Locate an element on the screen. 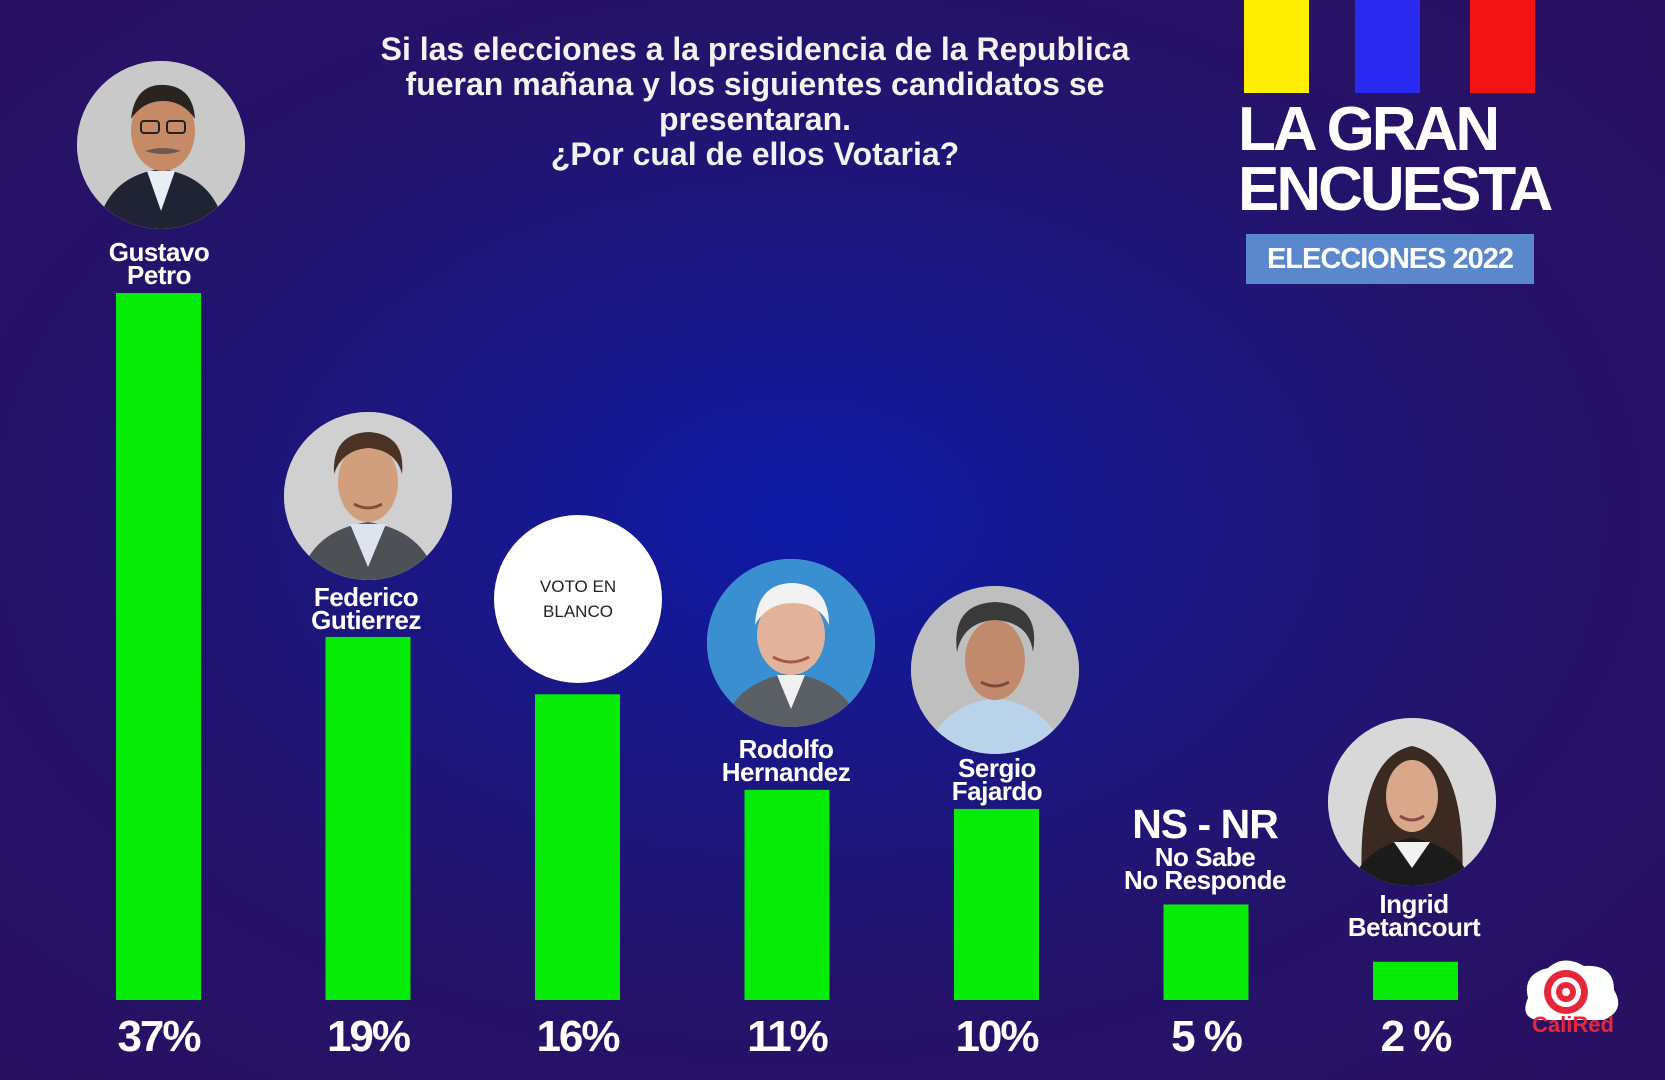 This screenshot has width=1665, height=1080. question-line: presentaran. is located at coordinates (755, 119).